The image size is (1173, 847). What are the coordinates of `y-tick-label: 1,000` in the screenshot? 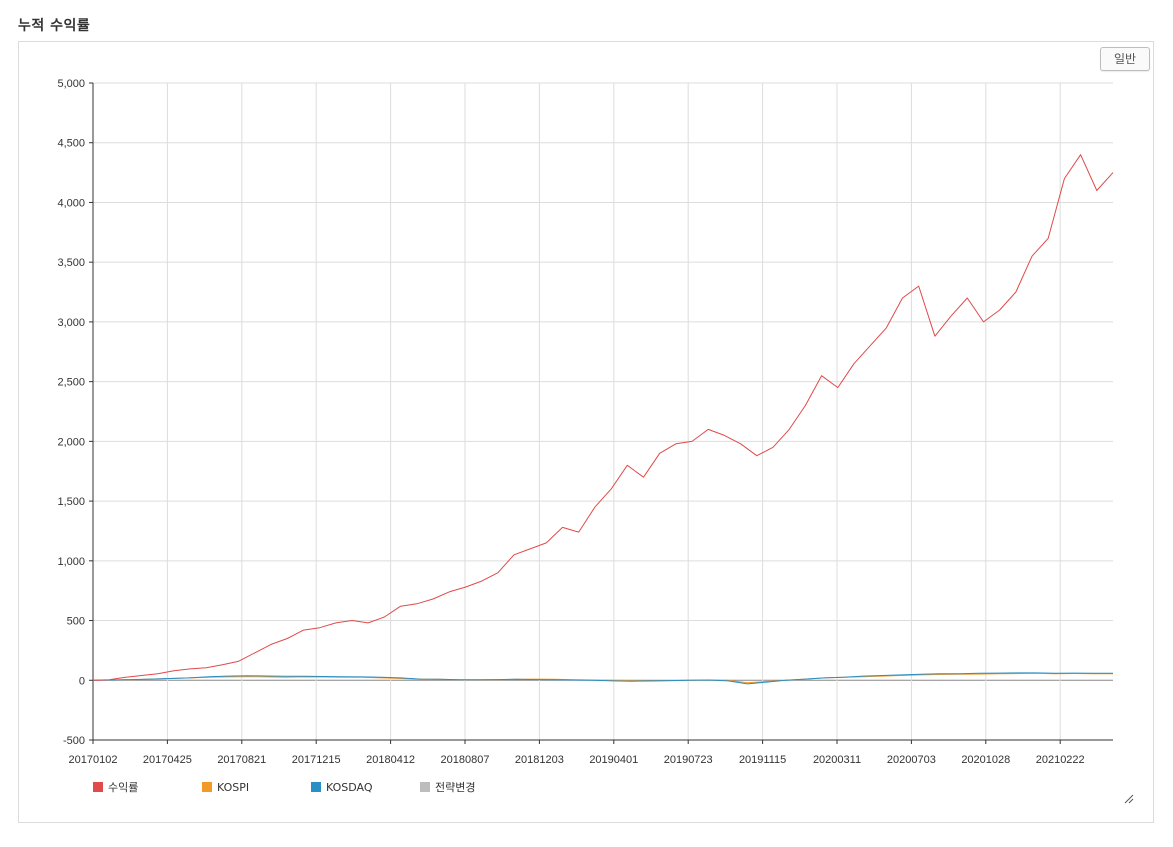 It's located at (71, 562).